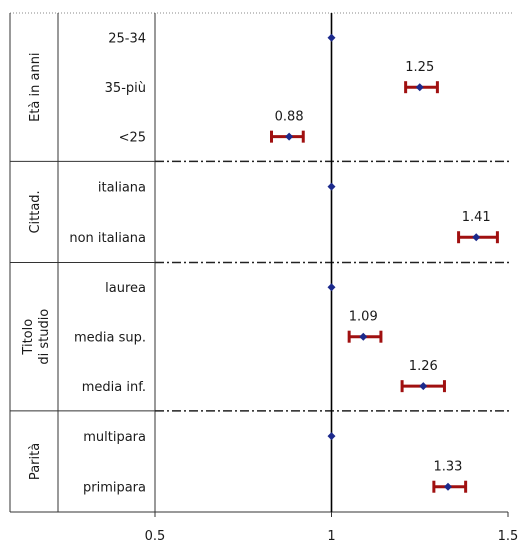 The width and height of the screenshot is (520, 547). What do you see at coordinates (476, 217) in the screenshot?
I see `data-label: 1.41` at bounding box center [476, 217].